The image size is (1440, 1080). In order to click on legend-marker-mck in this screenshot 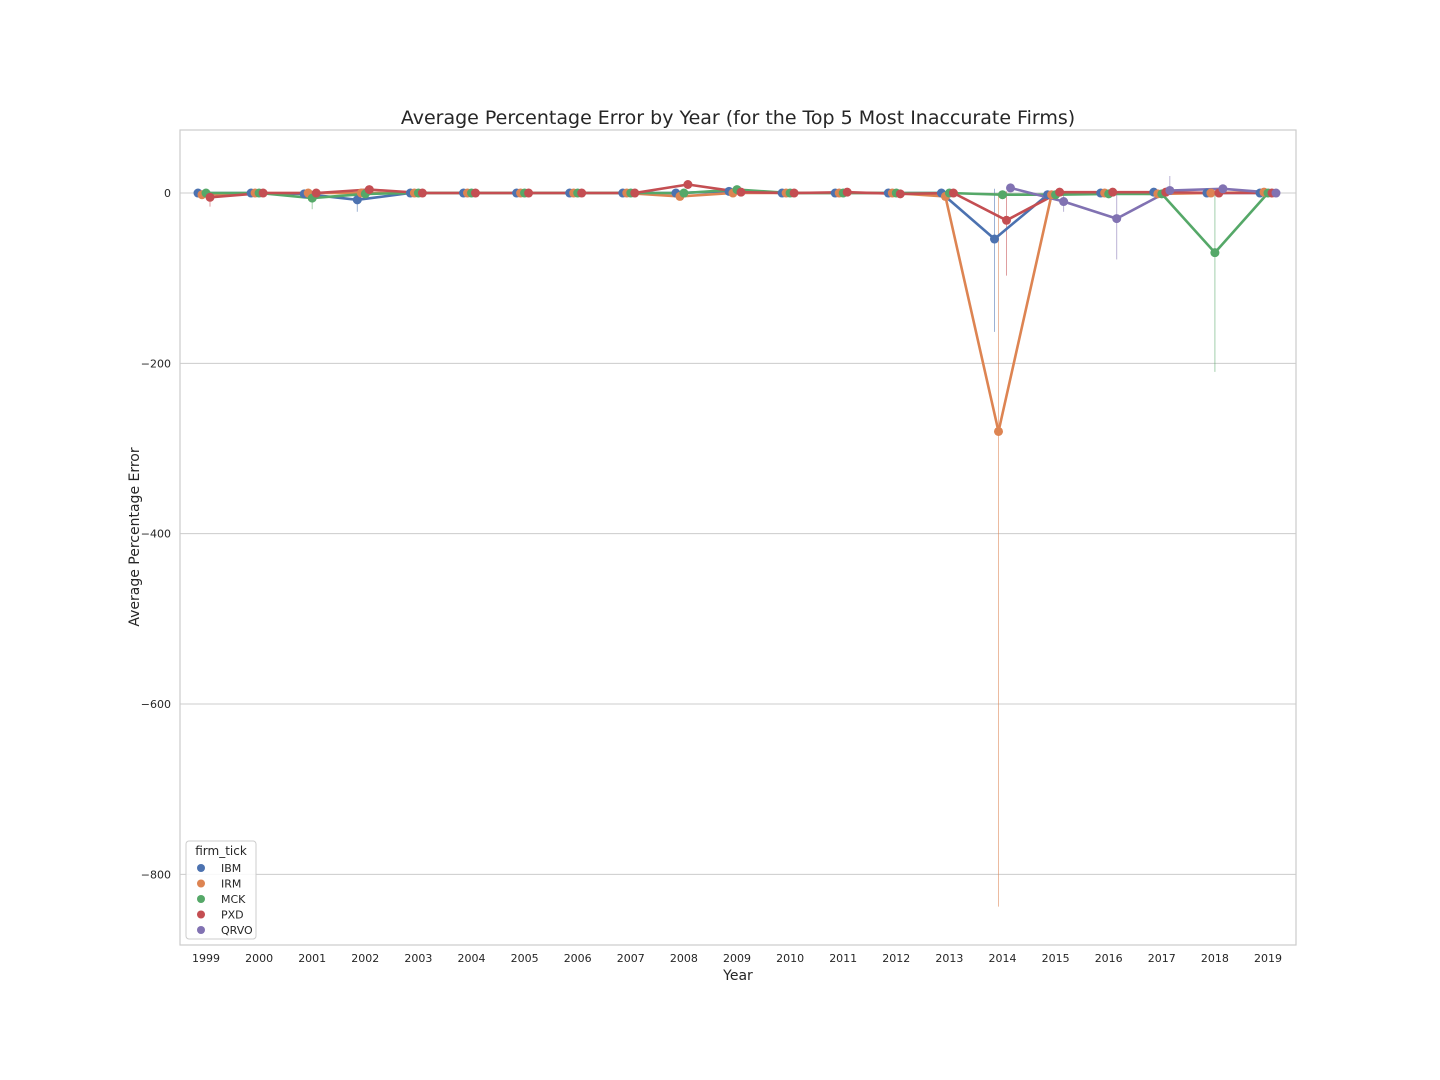, I will do `click(201, 899)`.